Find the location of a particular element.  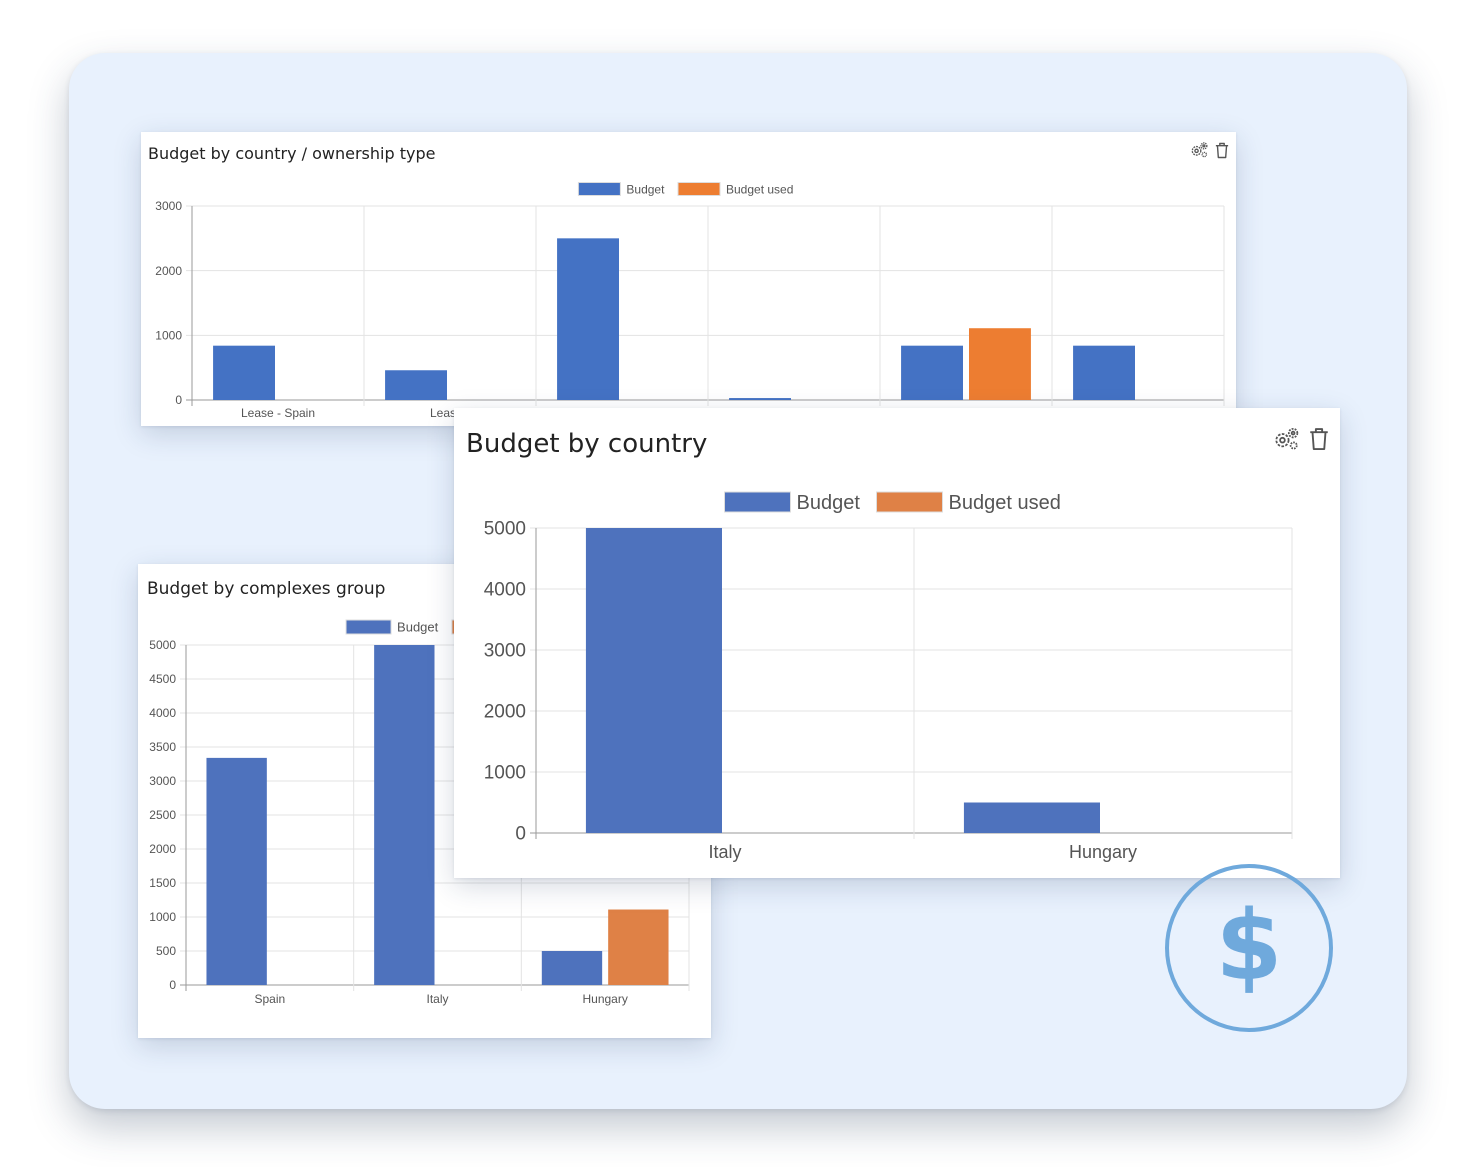

dollar-icon: $ is located at coordinates (1249, 948).